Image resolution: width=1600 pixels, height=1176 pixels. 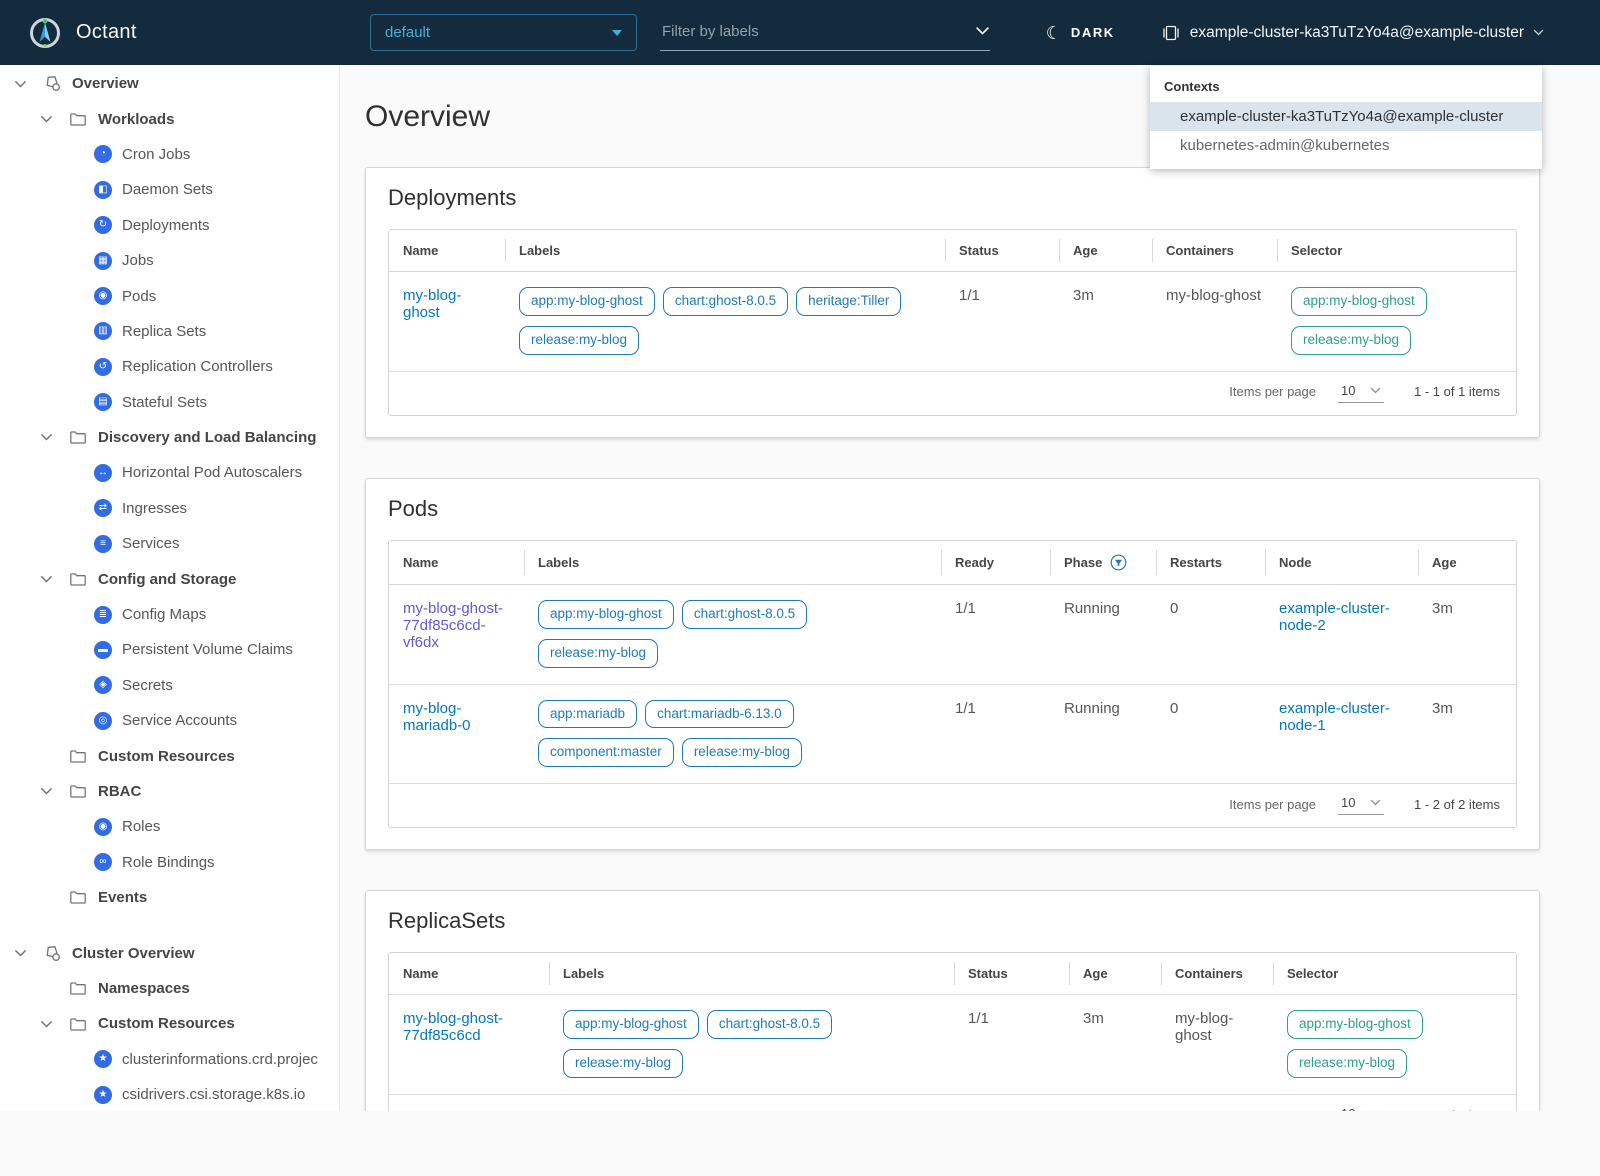 What do you see at coordinates (169, 366) in the screenshot?
I see `sidebar-item-replication-controllers: ↺ Replication Controllers` at bounding box center [169, 366].